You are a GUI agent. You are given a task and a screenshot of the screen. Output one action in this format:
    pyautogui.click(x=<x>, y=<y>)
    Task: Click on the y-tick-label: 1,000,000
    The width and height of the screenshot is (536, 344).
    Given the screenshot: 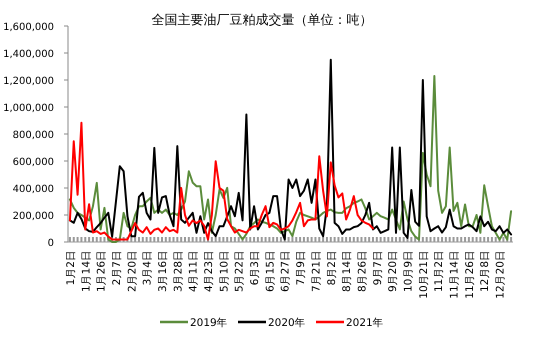 What is the action you would take?
    pyautogui.click(x=28, y=108)
    